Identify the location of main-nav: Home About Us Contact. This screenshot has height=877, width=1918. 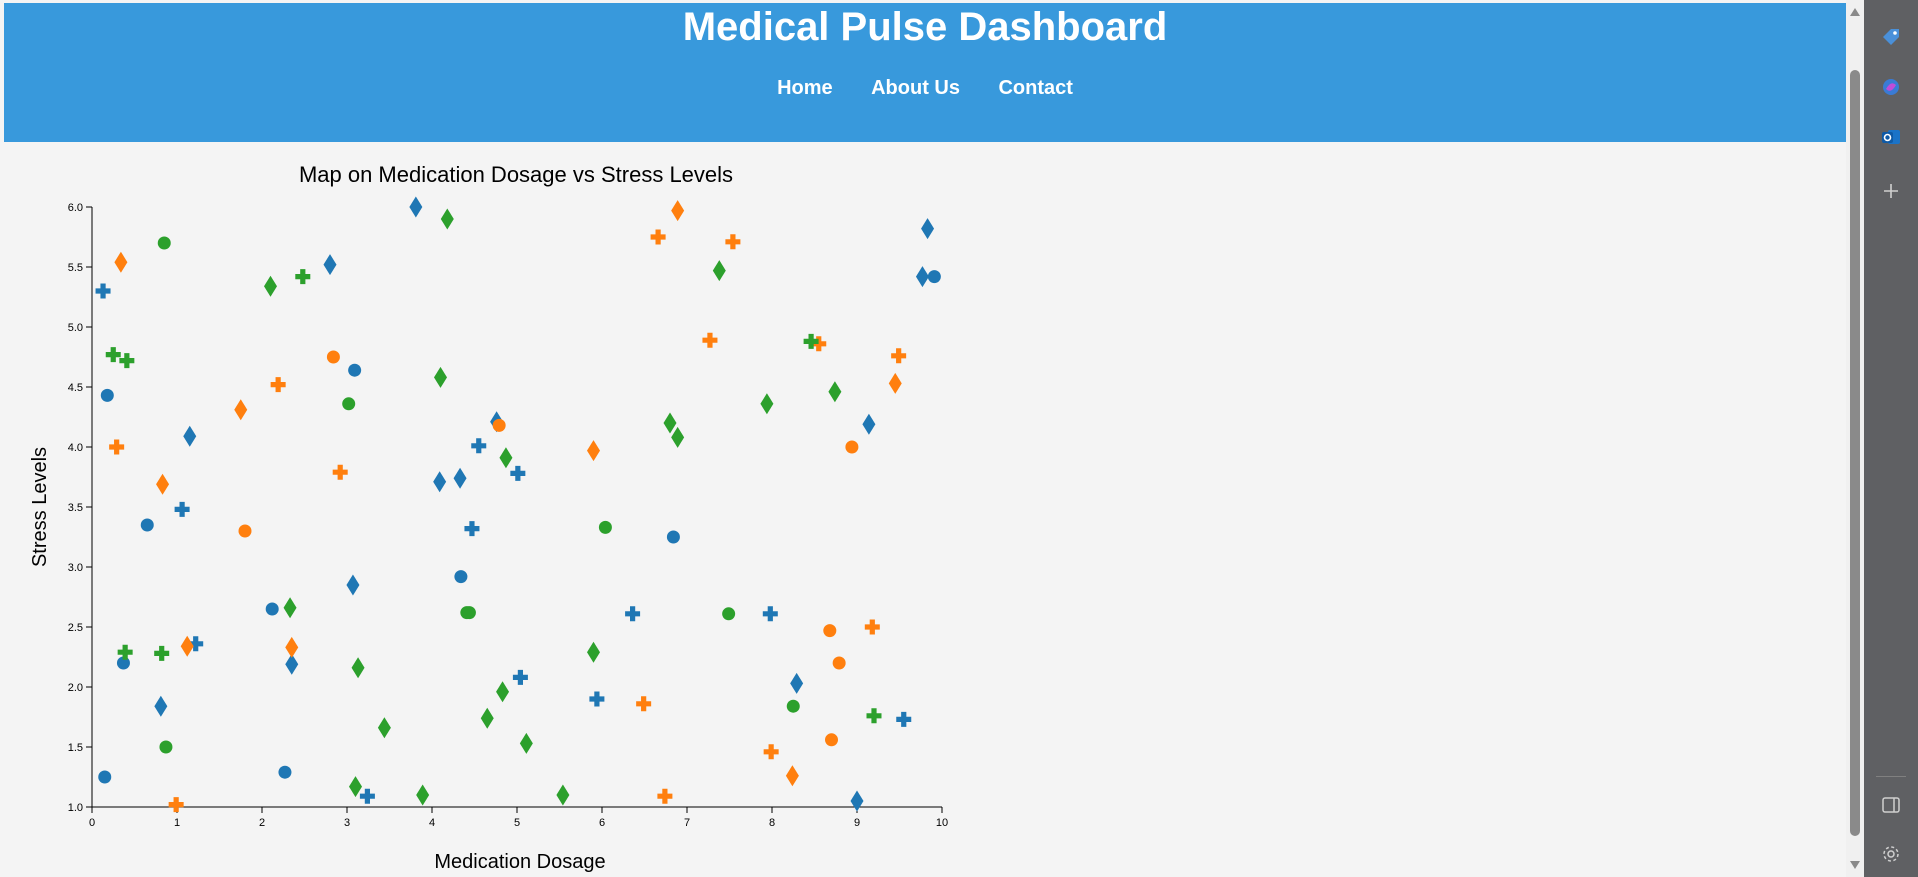
(925, 88).